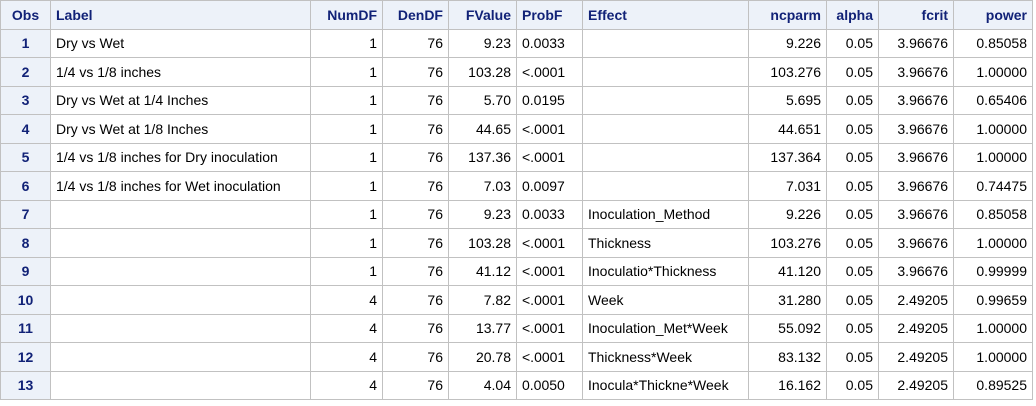 The image size is (1036, 406). Describe the element at coordinates (25, 157) in the screenshot. I see `cell-obs: 5` at that location.